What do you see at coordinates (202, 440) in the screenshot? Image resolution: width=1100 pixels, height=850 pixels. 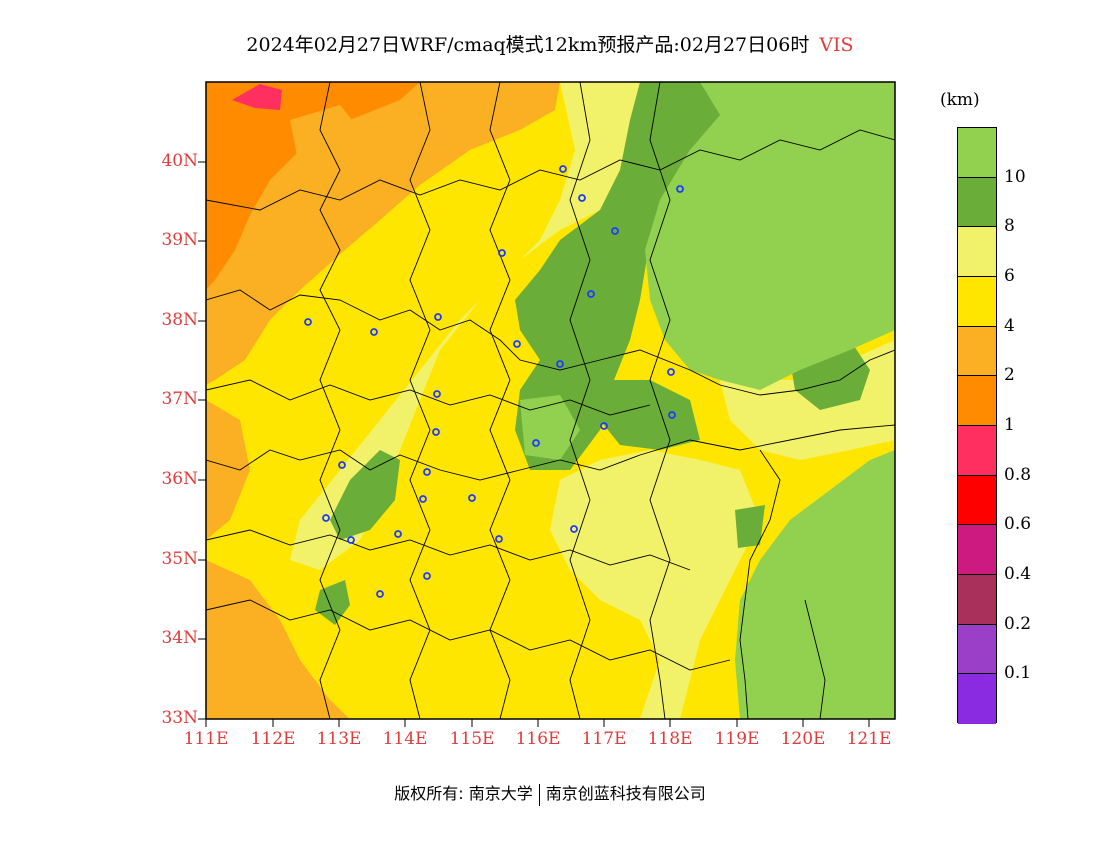 I see `lat-ticks` at bounding box center [202, 440].